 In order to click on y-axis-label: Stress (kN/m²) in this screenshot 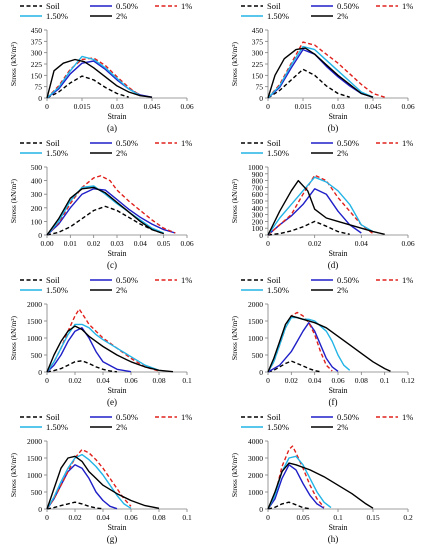, I will do `click(13, 63)`.